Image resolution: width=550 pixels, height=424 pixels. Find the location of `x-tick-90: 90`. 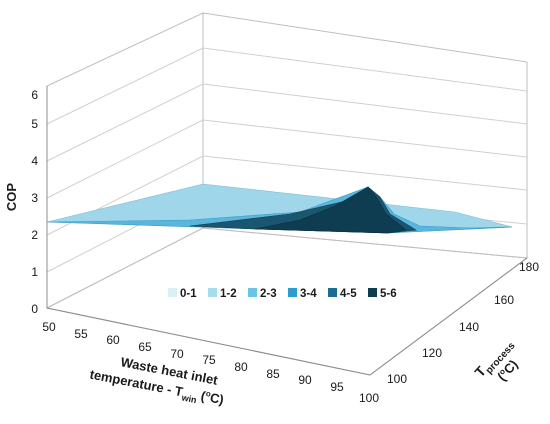

x-tick-90: 90 is located at coordinates (305, 380).